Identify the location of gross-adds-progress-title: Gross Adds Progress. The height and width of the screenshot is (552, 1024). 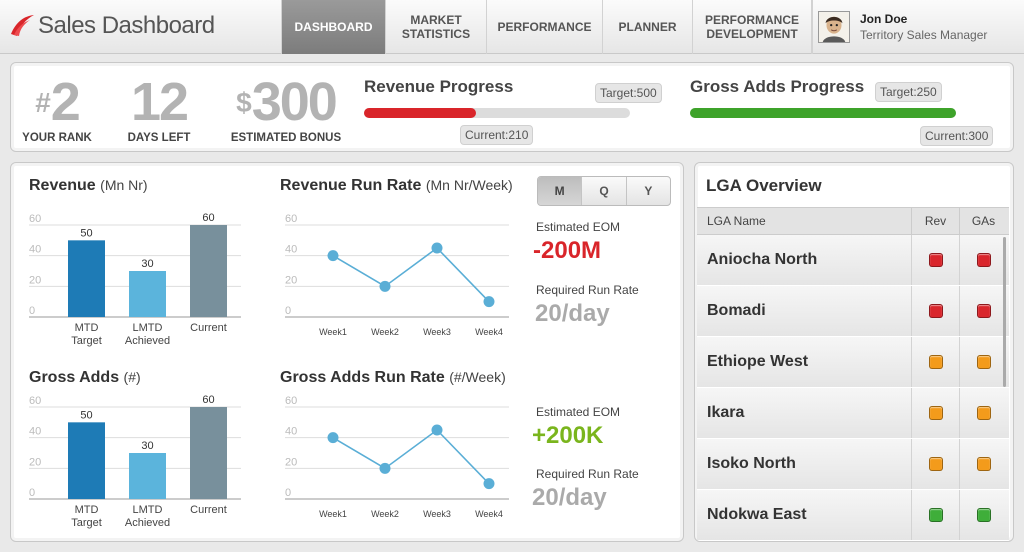
(777, 86).